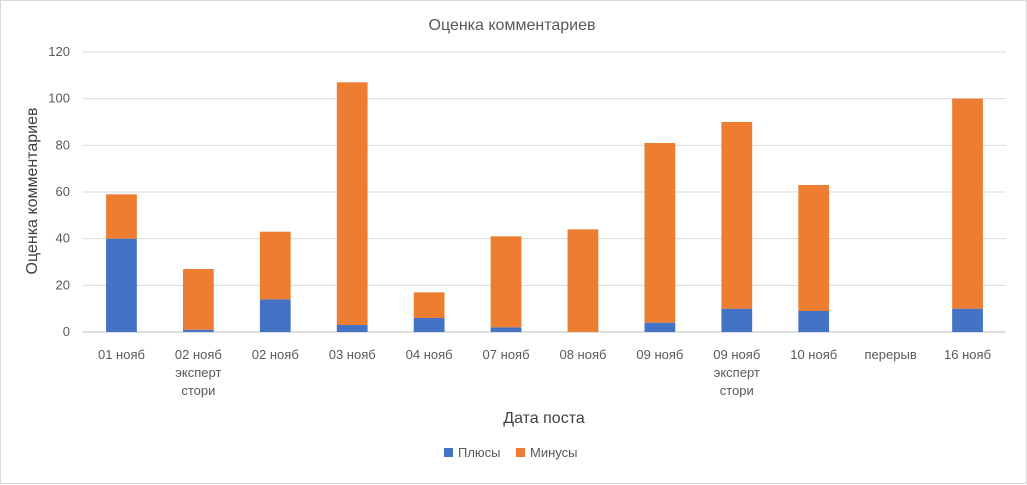  What do you see at coordinates (544, 418) in the screenshot?
I see `x-axis-title: Дата поста` at bounding box center [544, 418].